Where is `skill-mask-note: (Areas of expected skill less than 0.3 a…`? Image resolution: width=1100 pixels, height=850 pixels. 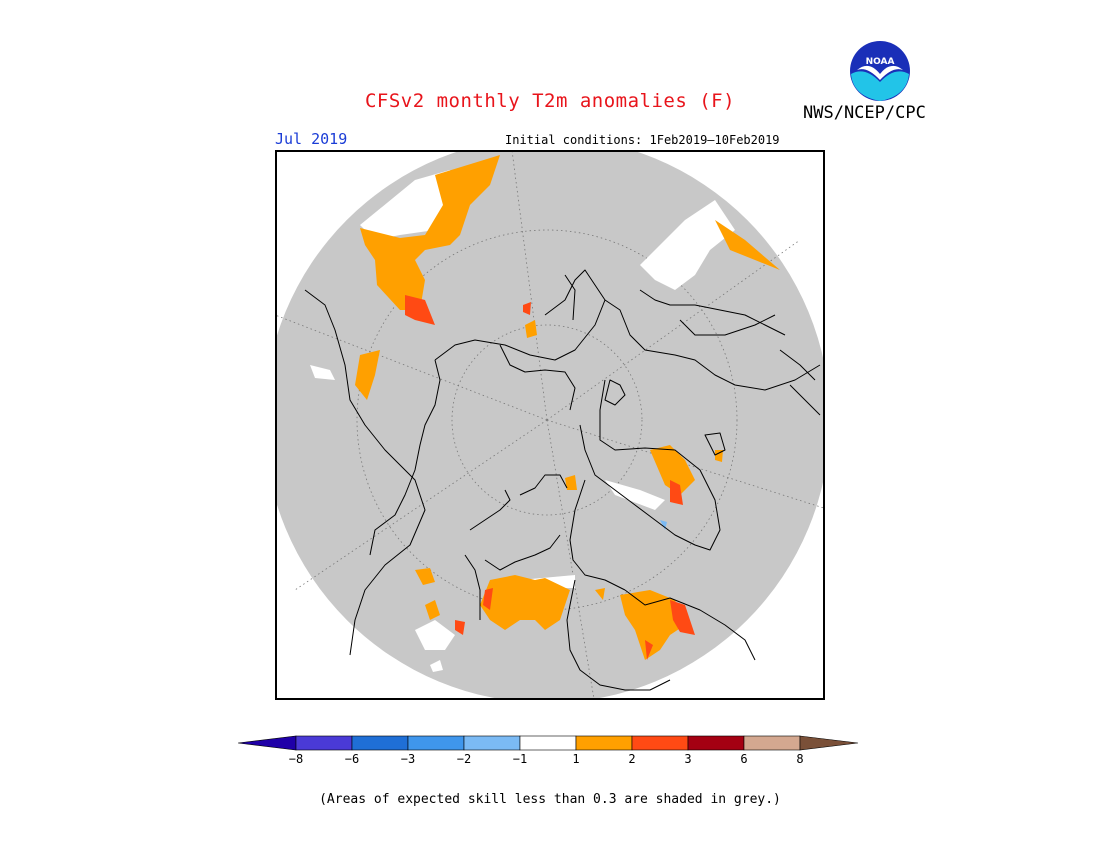
skill-mask-note: (Areas of expected skill less than 0.3 a… is located at coordinates (550, 799).